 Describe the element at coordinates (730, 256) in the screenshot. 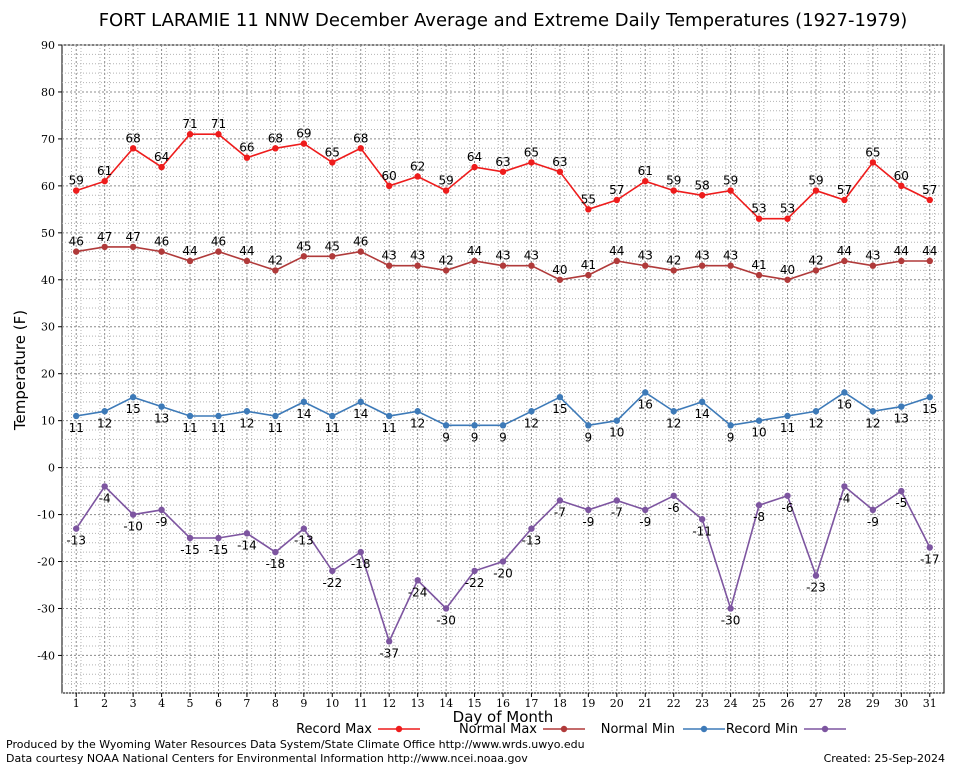

I see `data-label-normal-max: 43` at that location.